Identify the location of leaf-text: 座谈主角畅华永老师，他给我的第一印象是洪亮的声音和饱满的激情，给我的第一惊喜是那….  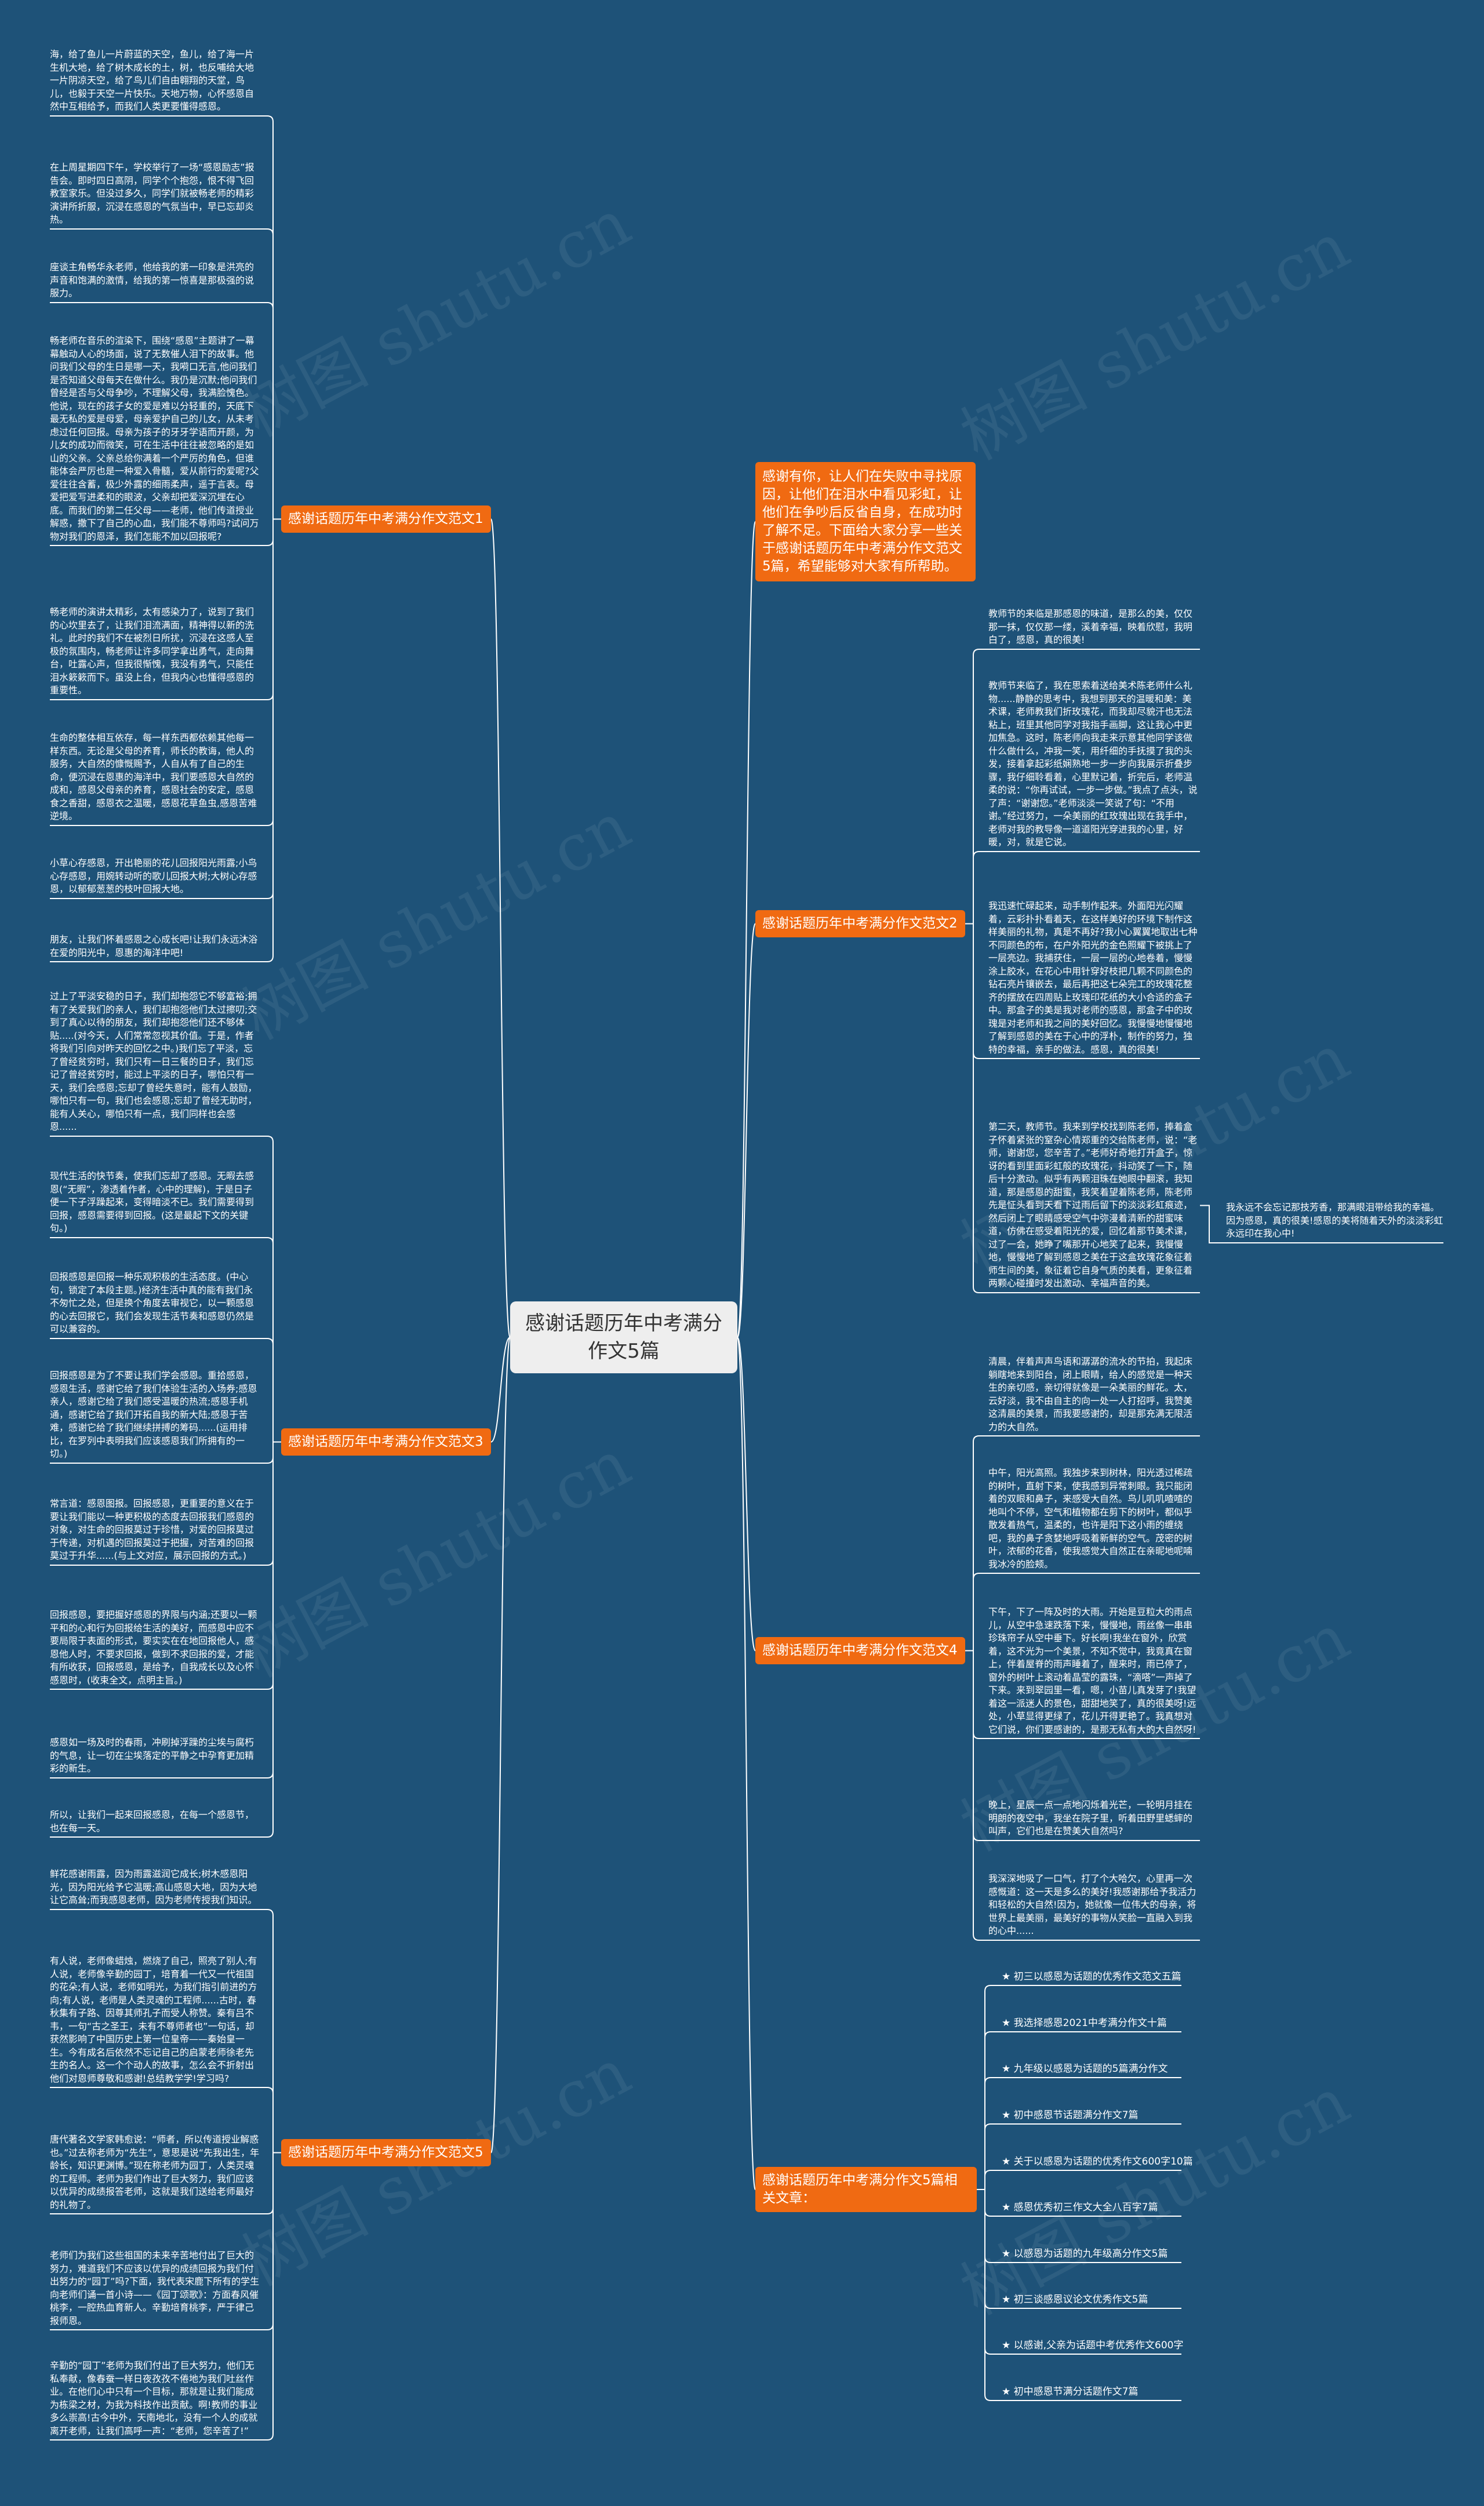
(152, 280).